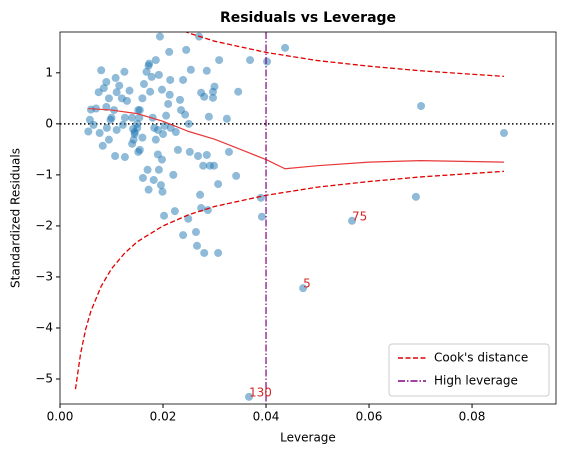 This screenshot has height=459, width=565. Describe the element at coordinates (472, 417) in the screenshot. I see `x-tick-label: 0.08` at that location.